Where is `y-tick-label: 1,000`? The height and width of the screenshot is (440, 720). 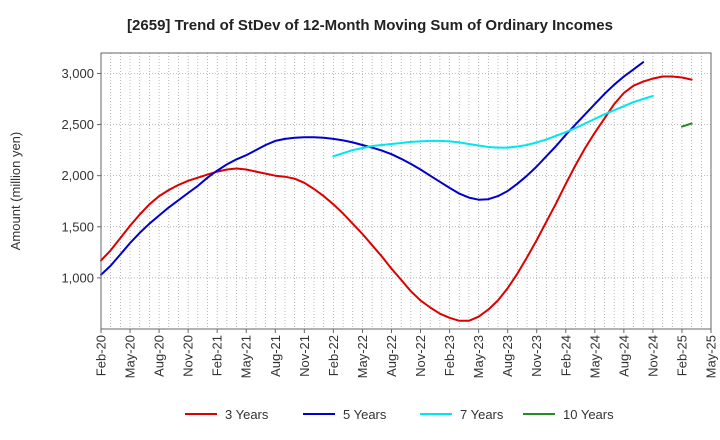 y-tick-label: 1,000 is located at coordinates (77, 277).